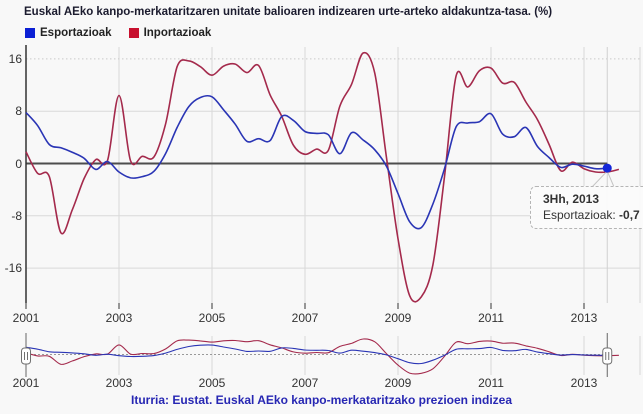  Describe the element at coordinates (607, 168) in the screenshot. I see `last-point-marker` at that location.